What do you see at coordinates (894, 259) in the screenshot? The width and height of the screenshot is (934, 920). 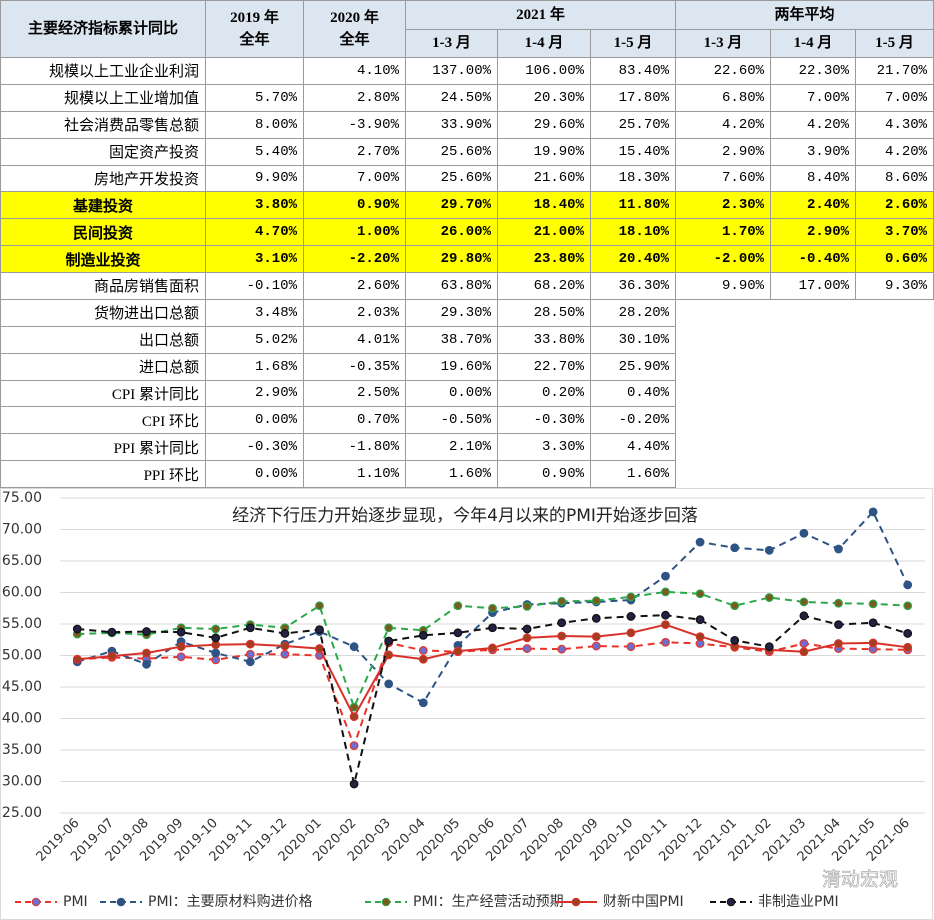 I see `table-cell: 0.60%` at bounding box center [894, 259].